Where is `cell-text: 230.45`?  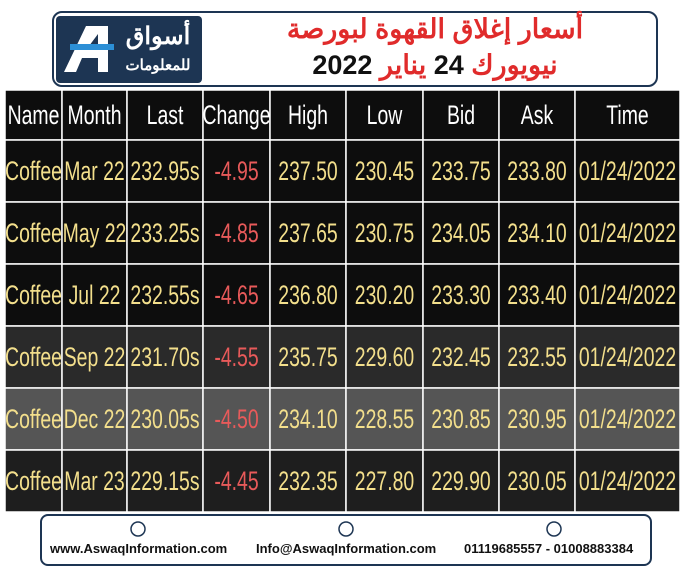 cell-text: 230.45 is located at coordinates (384, 171).